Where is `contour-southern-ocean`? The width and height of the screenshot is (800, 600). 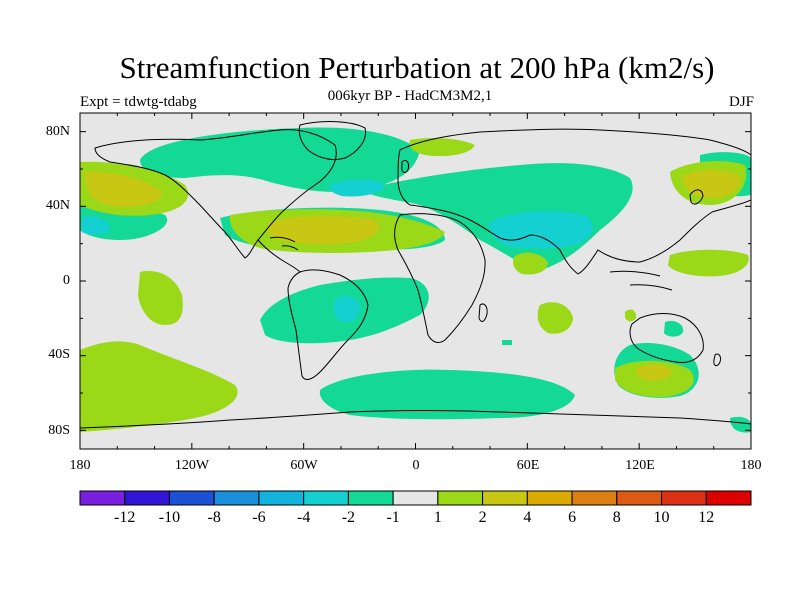 contour-southern-ocean is located at coordinates (447, 394).